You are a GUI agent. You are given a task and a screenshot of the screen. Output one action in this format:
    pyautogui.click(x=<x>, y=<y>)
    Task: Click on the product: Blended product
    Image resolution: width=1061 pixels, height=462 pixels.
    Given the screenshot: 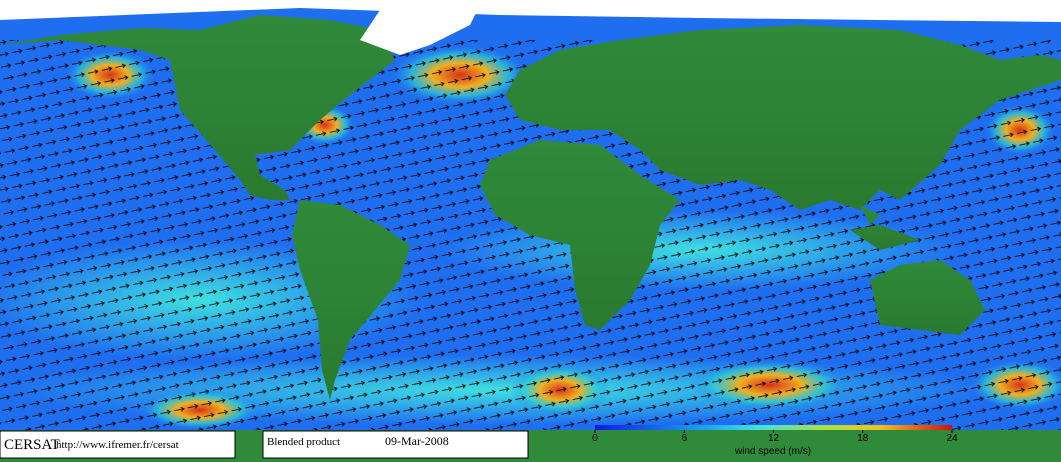 What is the action you would take?
    pyautogui.click(x=303, y=442)
    